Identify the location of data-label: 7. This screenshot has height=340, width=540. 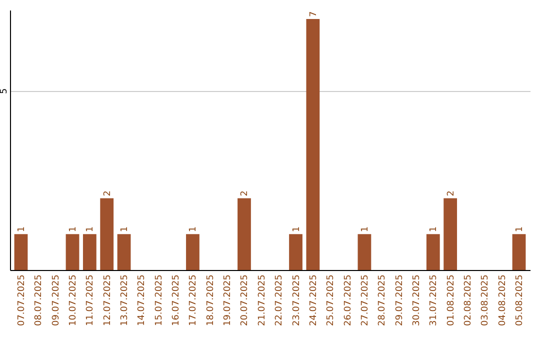
(313, 14).